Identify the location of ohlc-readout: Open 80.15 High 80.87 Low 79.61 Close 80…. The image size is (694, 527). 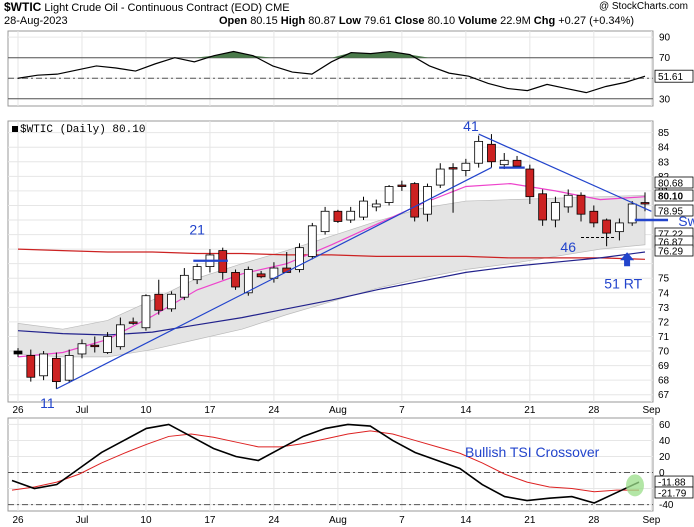
(427, 21).